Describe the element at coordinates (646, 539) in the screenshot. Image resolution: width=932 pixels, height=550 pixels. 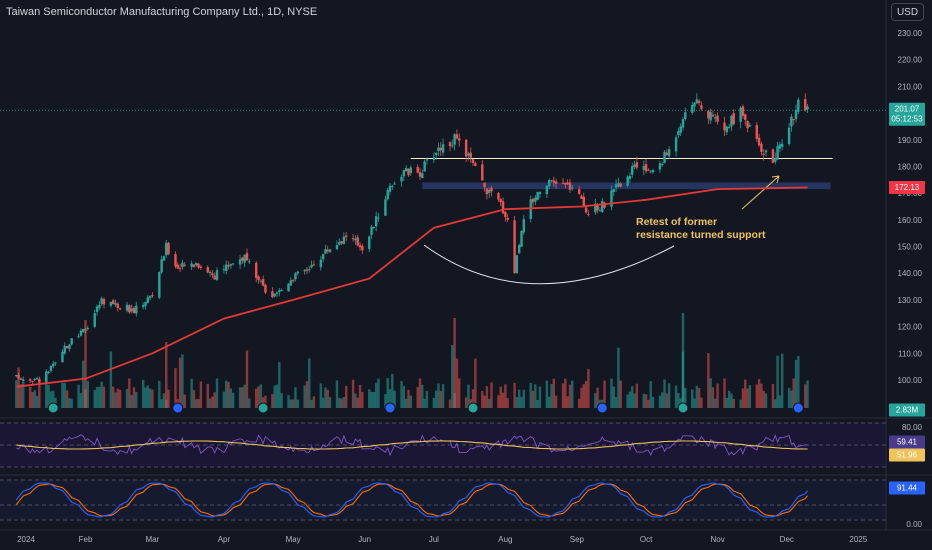
I see `x-tick-label: Oct` at that location.